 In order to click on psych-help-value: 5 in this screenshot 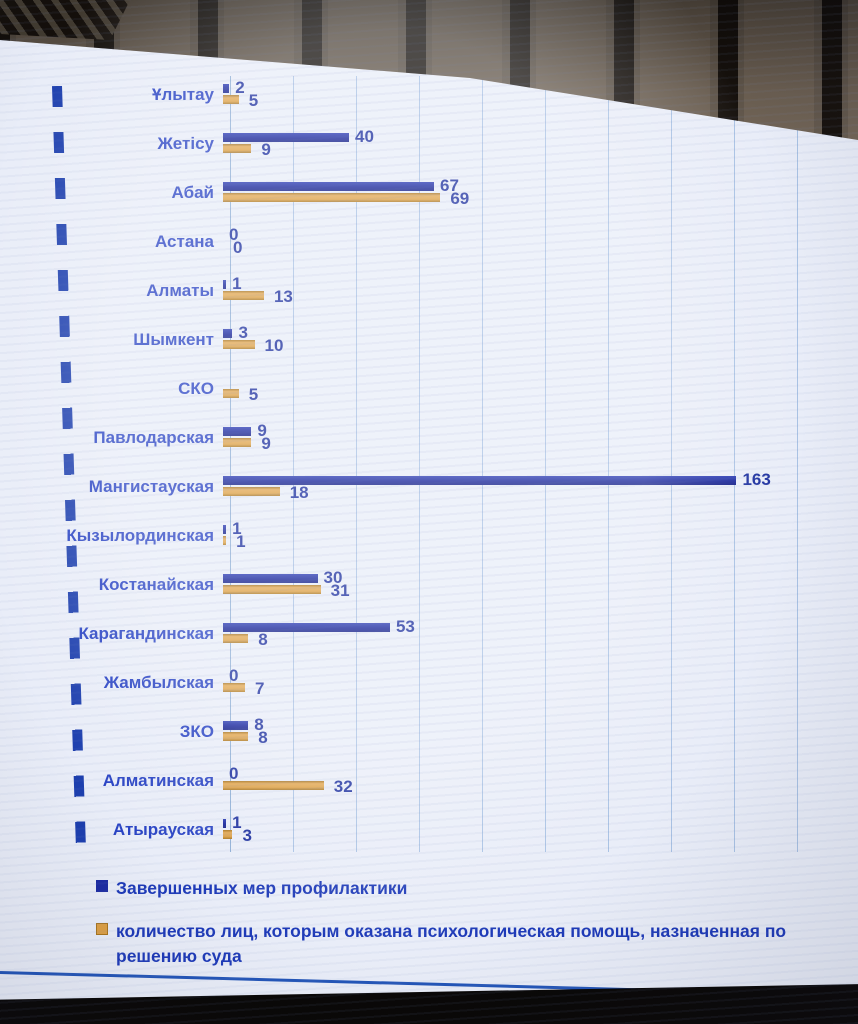, I will do `click(253, 100)`.